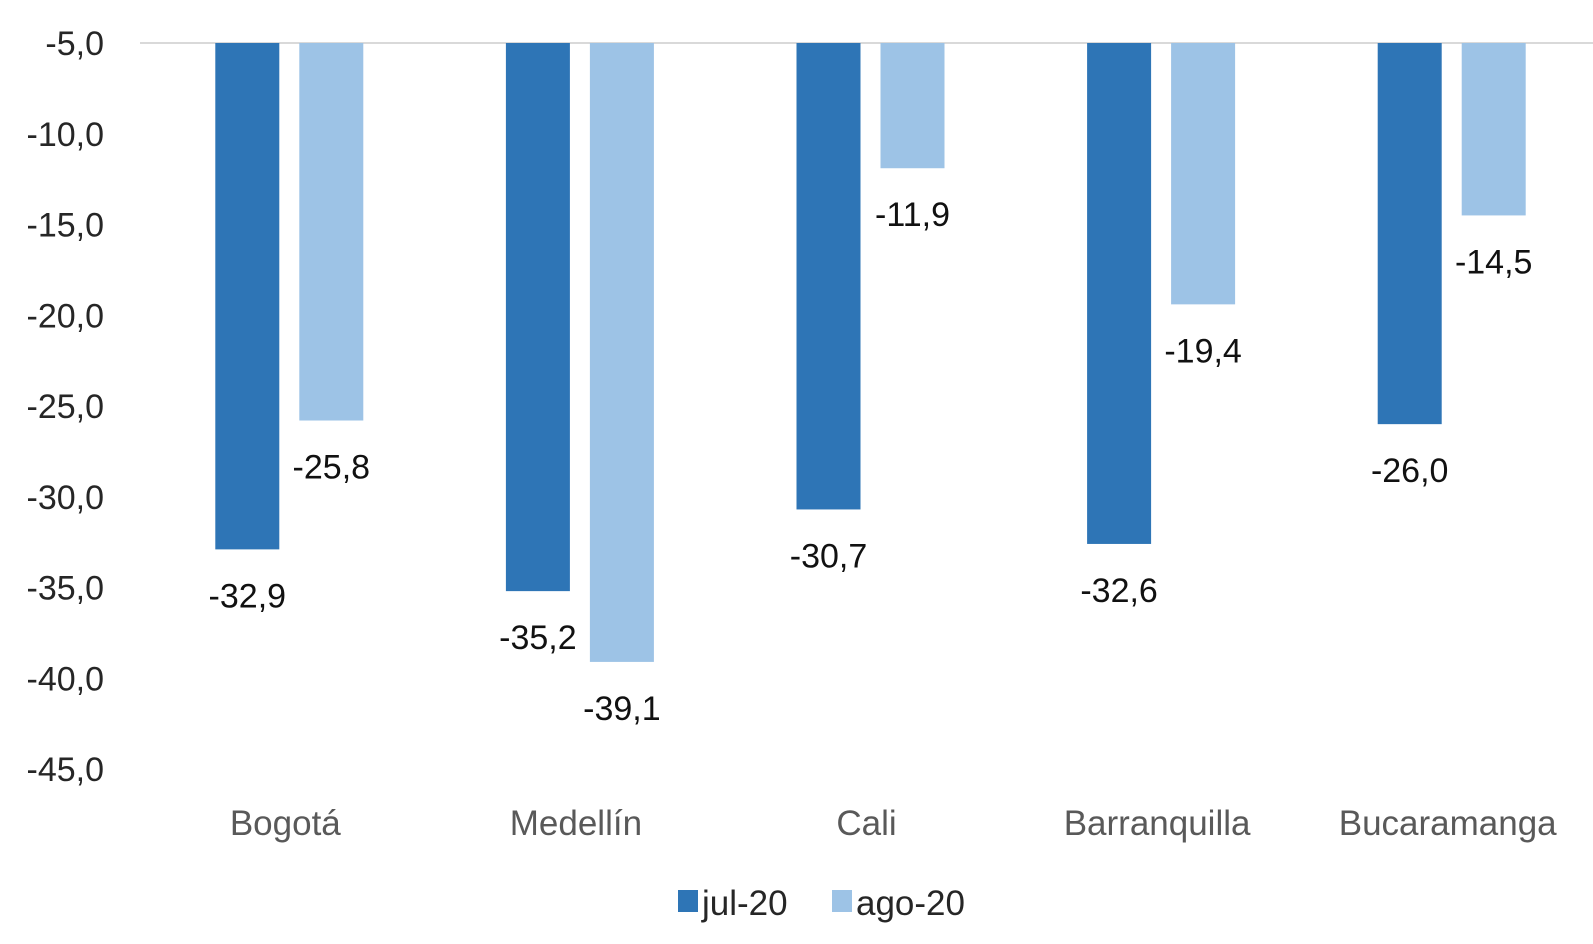  Describe the element at coordinates (1119, 591) in the screenshot. I see `data-label: -32,6` at that location.